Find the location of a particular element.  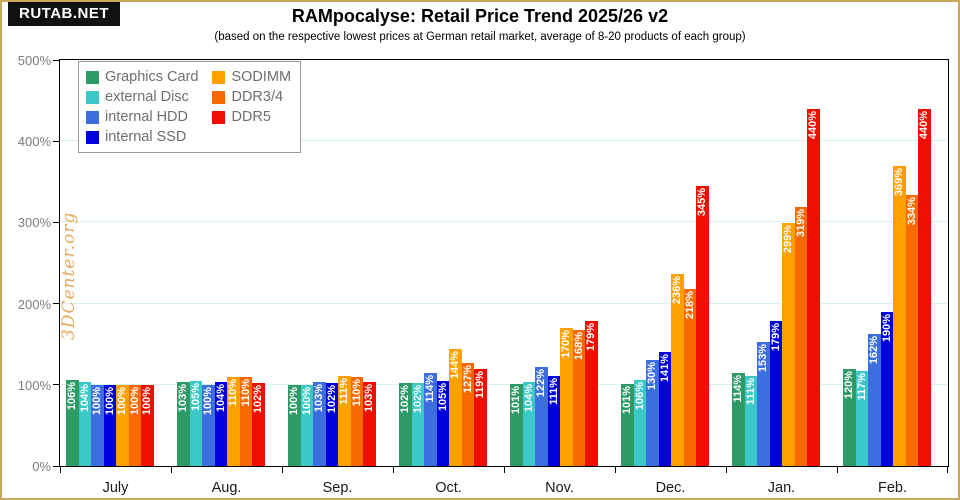

legend-item: DDR3/4 is located at coordinates (251, 97).